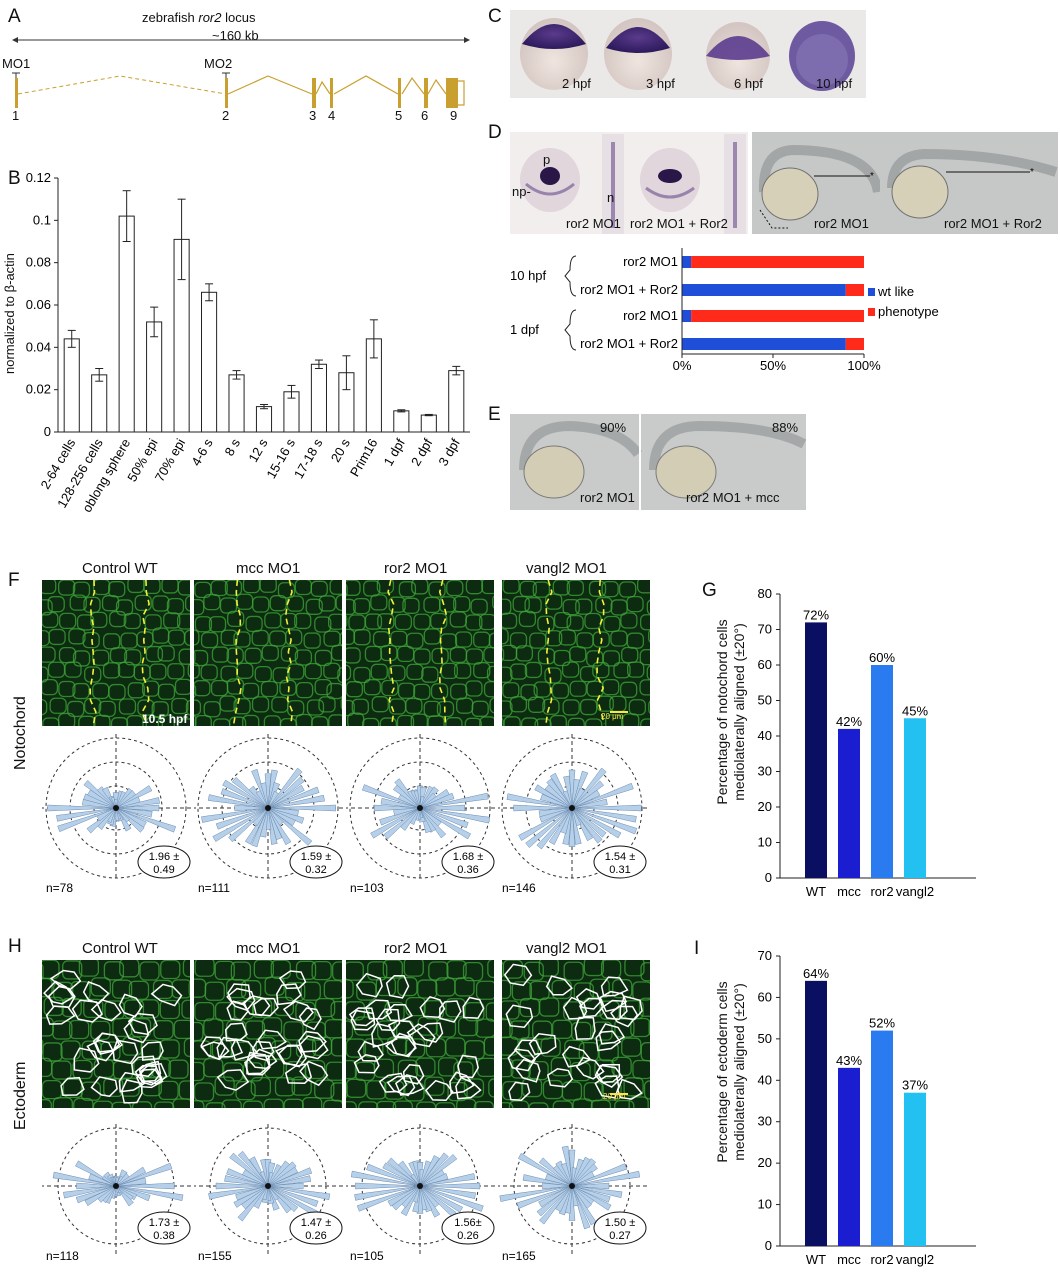  Describe the element at coordinates (915, 891) in the screenshot. I see `x-tick-label: vangl2` at that location.